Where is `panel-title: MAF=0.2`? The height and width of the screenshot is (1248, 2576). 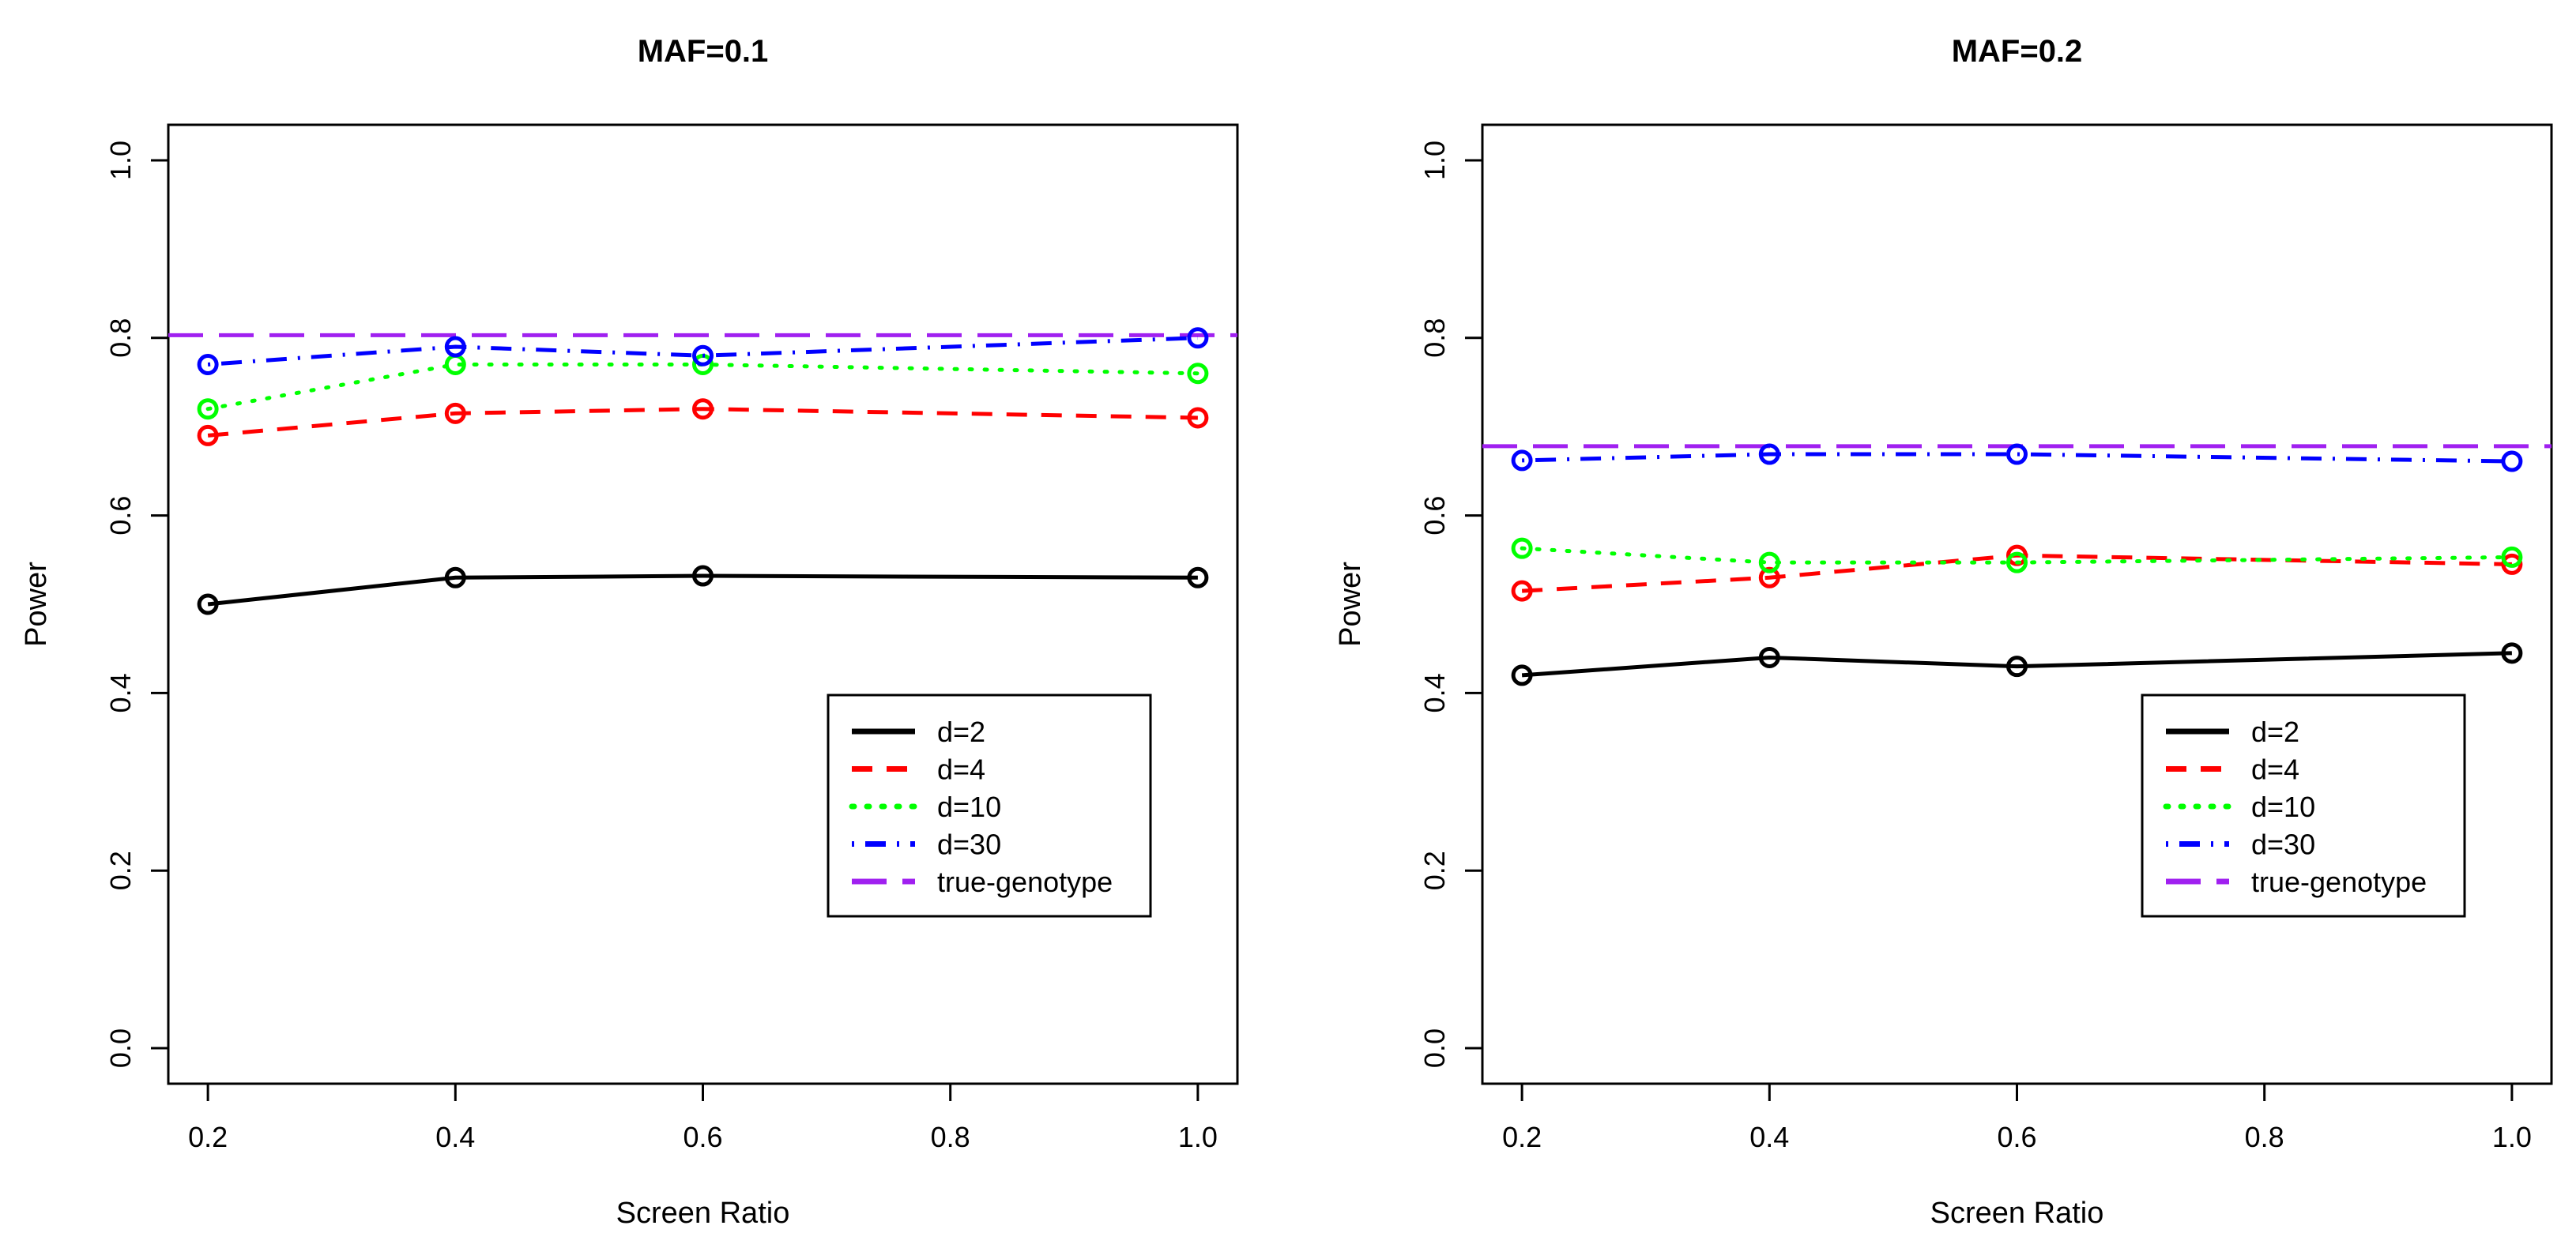 panel-title: MAF=0.2 is located at coordinates (2017, 51).